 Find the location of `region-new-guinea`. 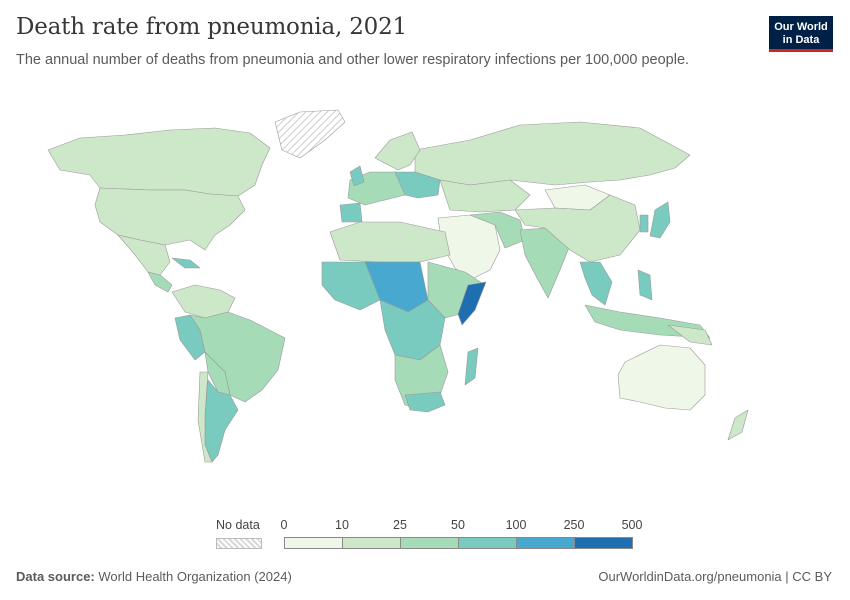

region-new-guinea is located at coordinates (690, 335).